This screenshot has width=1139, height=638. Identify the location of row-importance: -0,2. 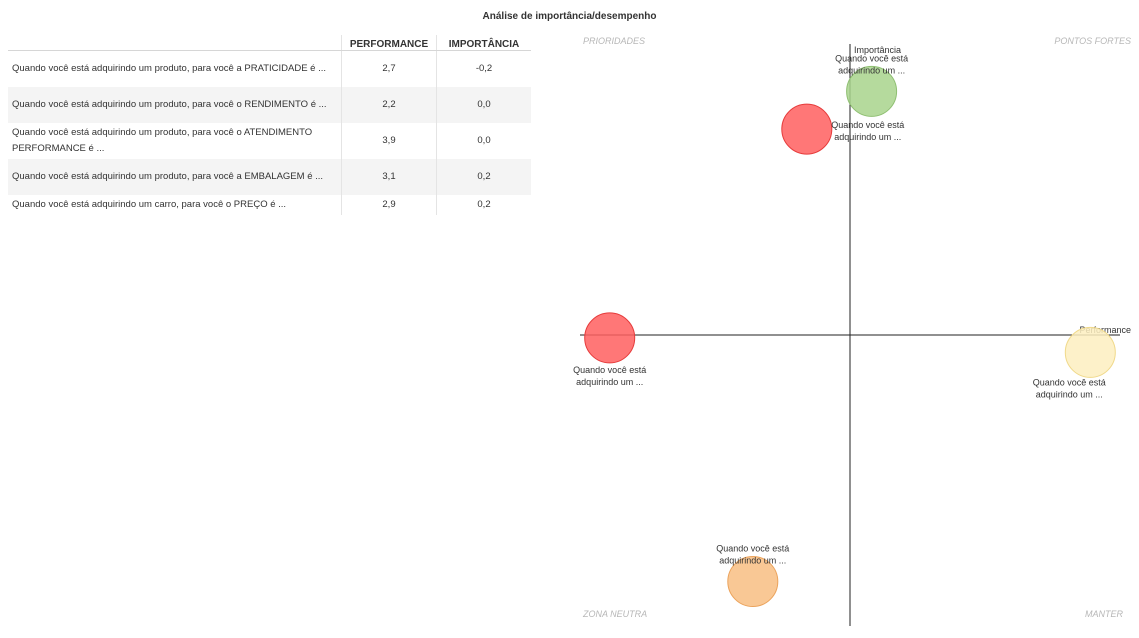
(483, 68).